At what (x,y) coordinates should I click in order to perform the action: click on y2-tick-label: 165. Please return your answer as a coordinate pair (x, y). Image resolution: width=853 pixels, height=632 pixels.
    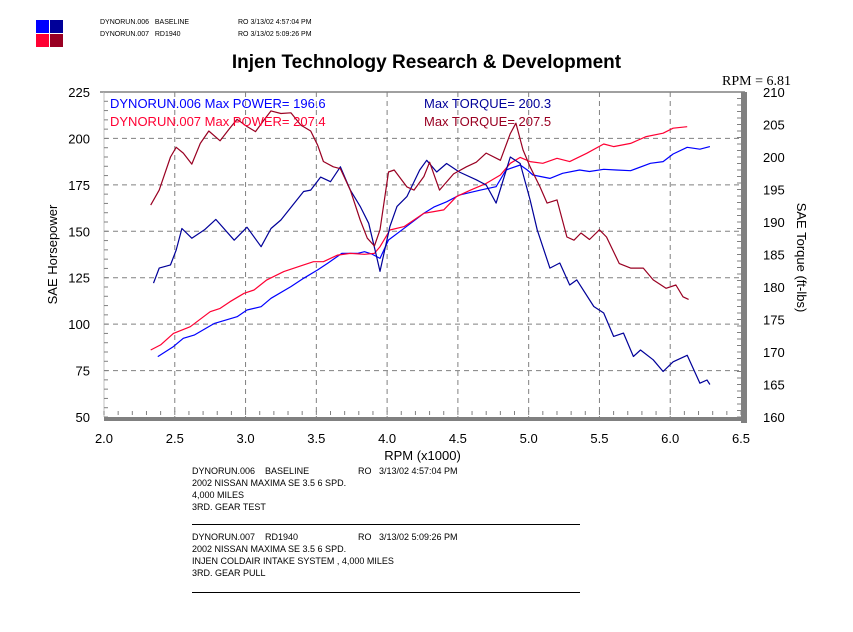
    Looking at the image, I should click on (774, 385).